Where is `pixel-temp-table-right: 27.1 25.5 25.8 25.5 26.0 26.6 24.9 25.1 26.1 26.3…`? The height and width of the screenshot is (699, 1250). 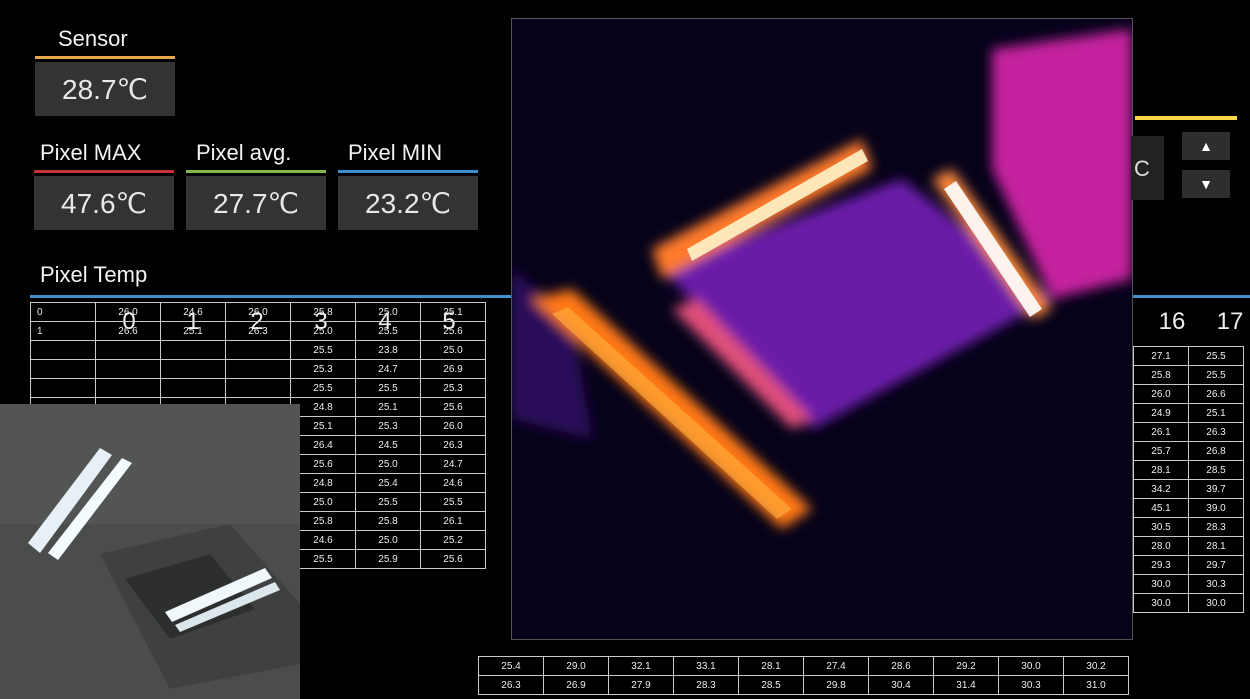 pixel-temp-table-right: 27.1 25.5 25.8 25.5 26.0 26.6 24.9 25.1 26.1 26.3… is located at coordinates (1188, 479).